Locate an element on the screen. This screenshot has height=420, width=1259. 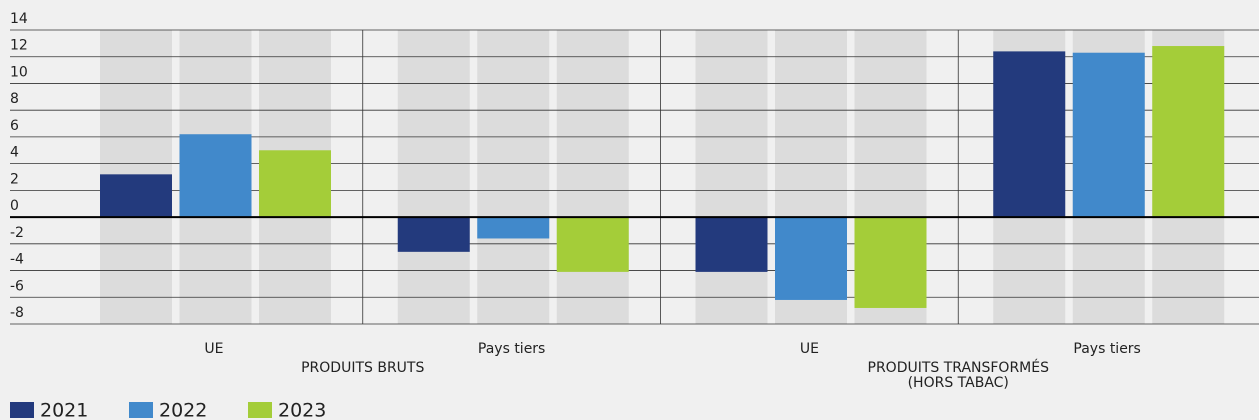
y-tick-label: 6 is located at coordinates (14, 126).